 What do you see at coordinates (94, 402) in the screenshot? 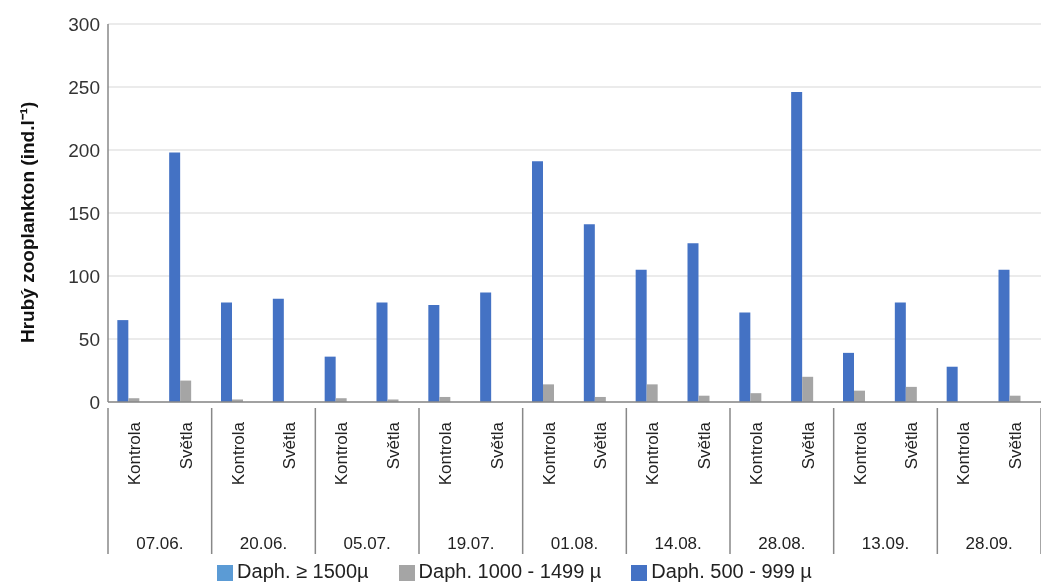
I see `y-tick-label: 0` at bounding box center [94, 402].